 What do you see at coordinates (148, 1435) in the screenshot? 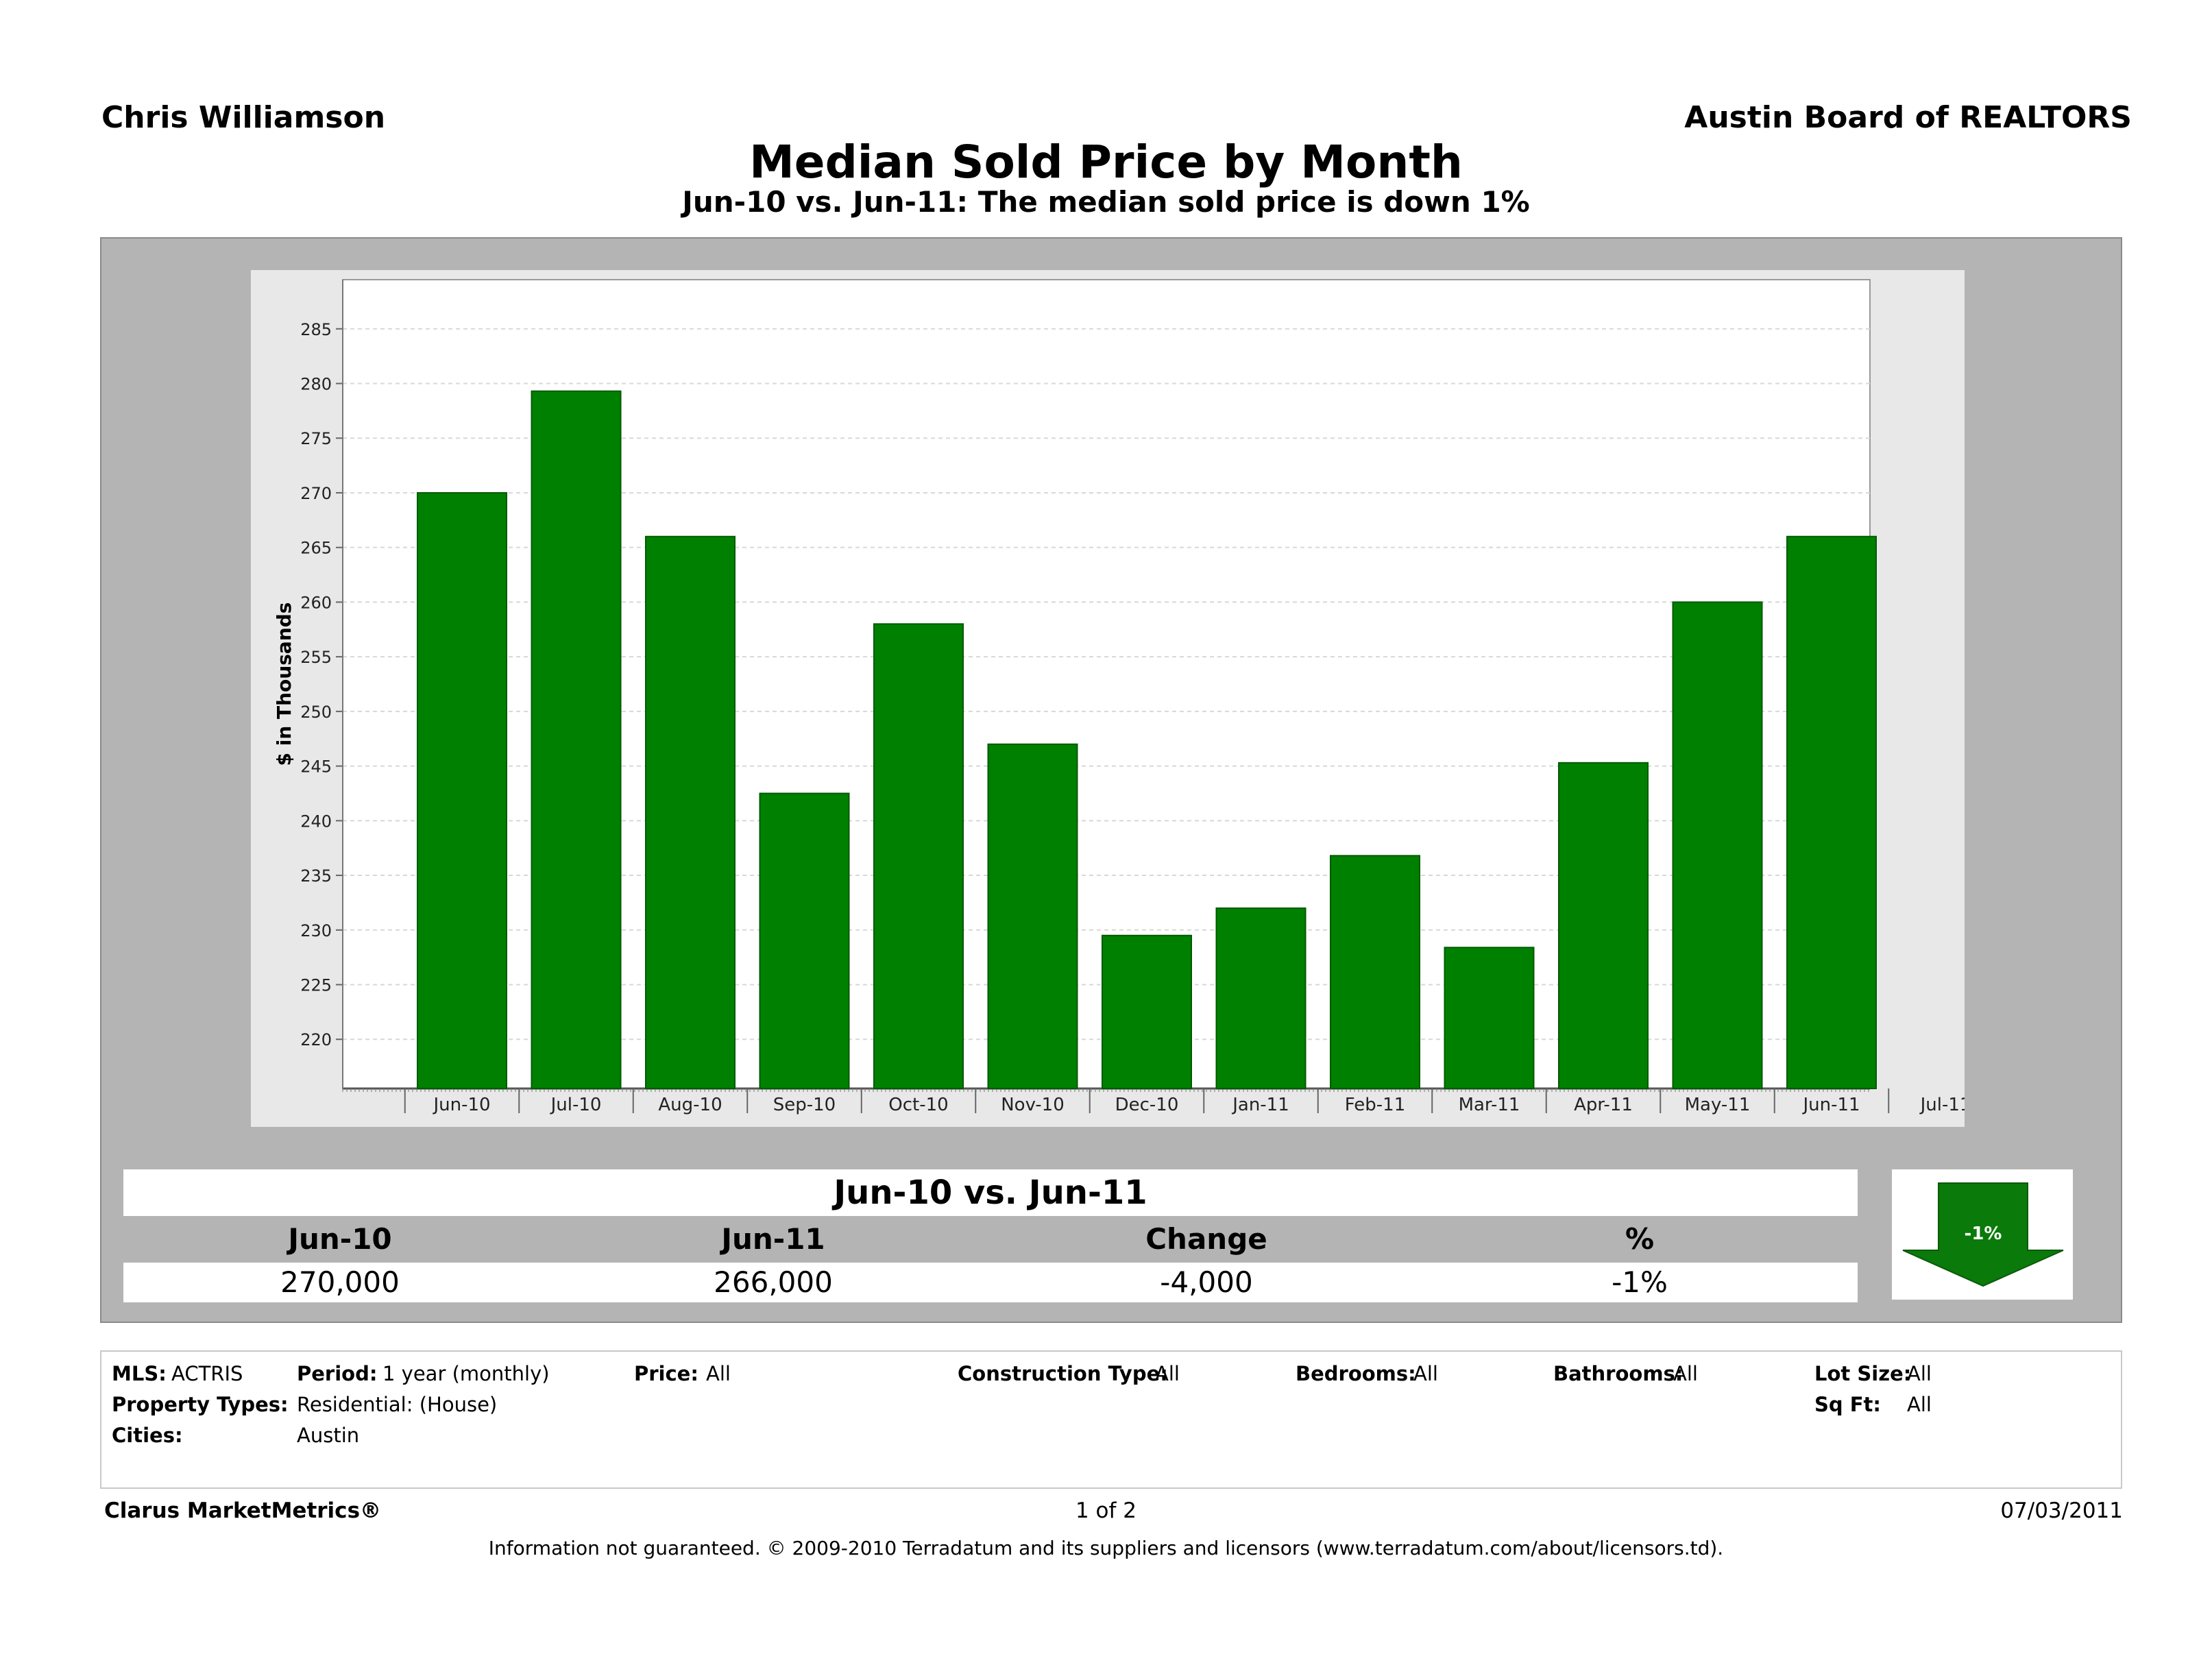
I see `cities-label: Cities:` at bounding box center [148, 1435].